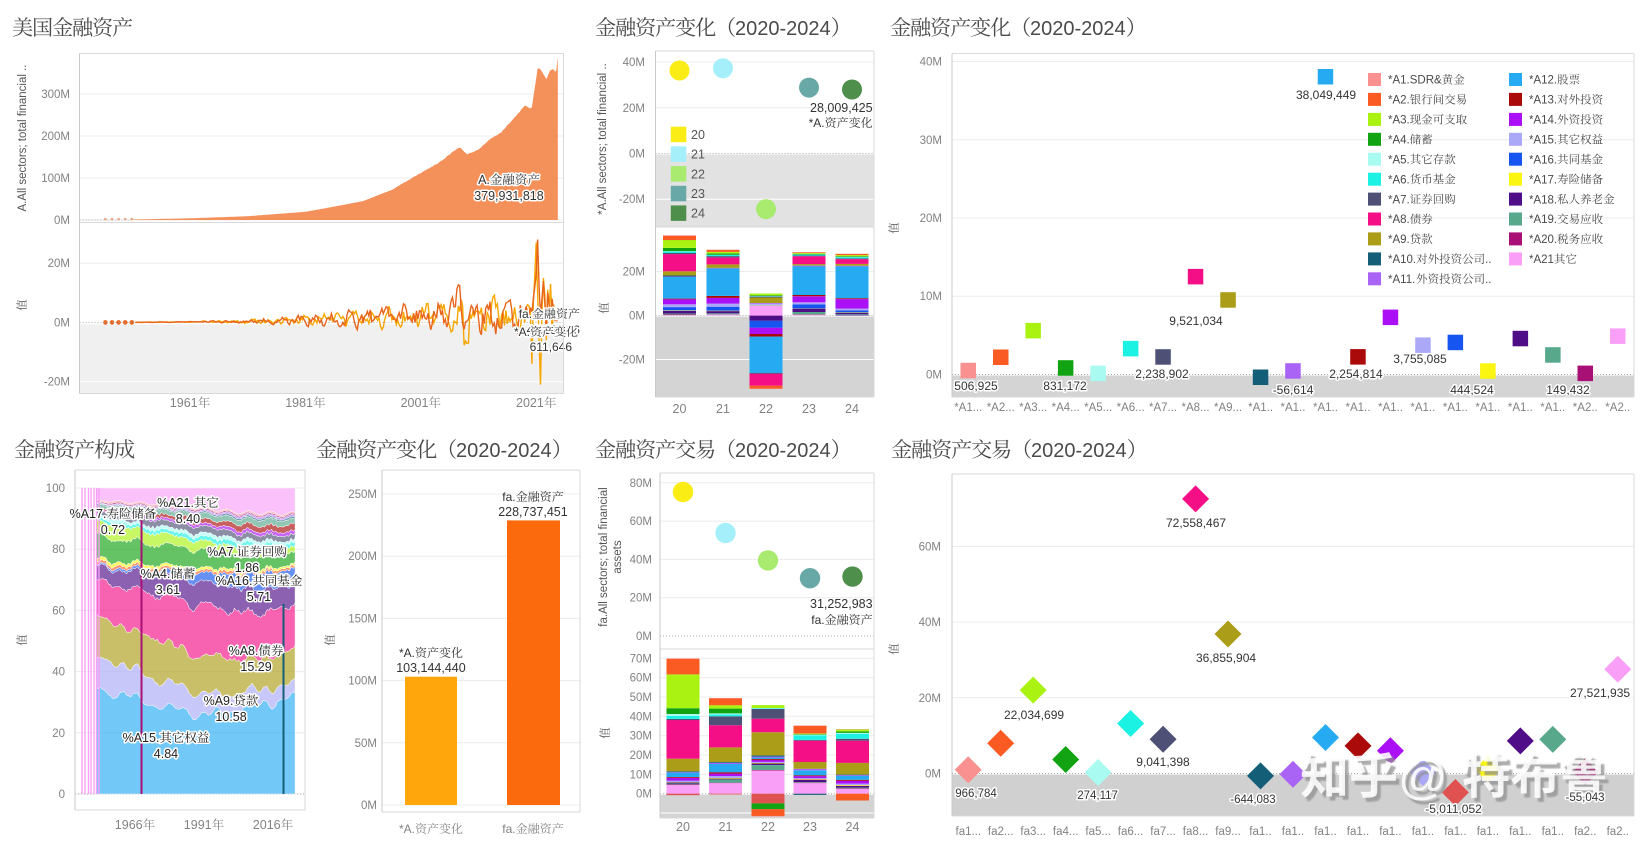 The width and height of the screenshot is (1648, 847). I want to click on svg-text: 22,034,699, so click(1034, 715).